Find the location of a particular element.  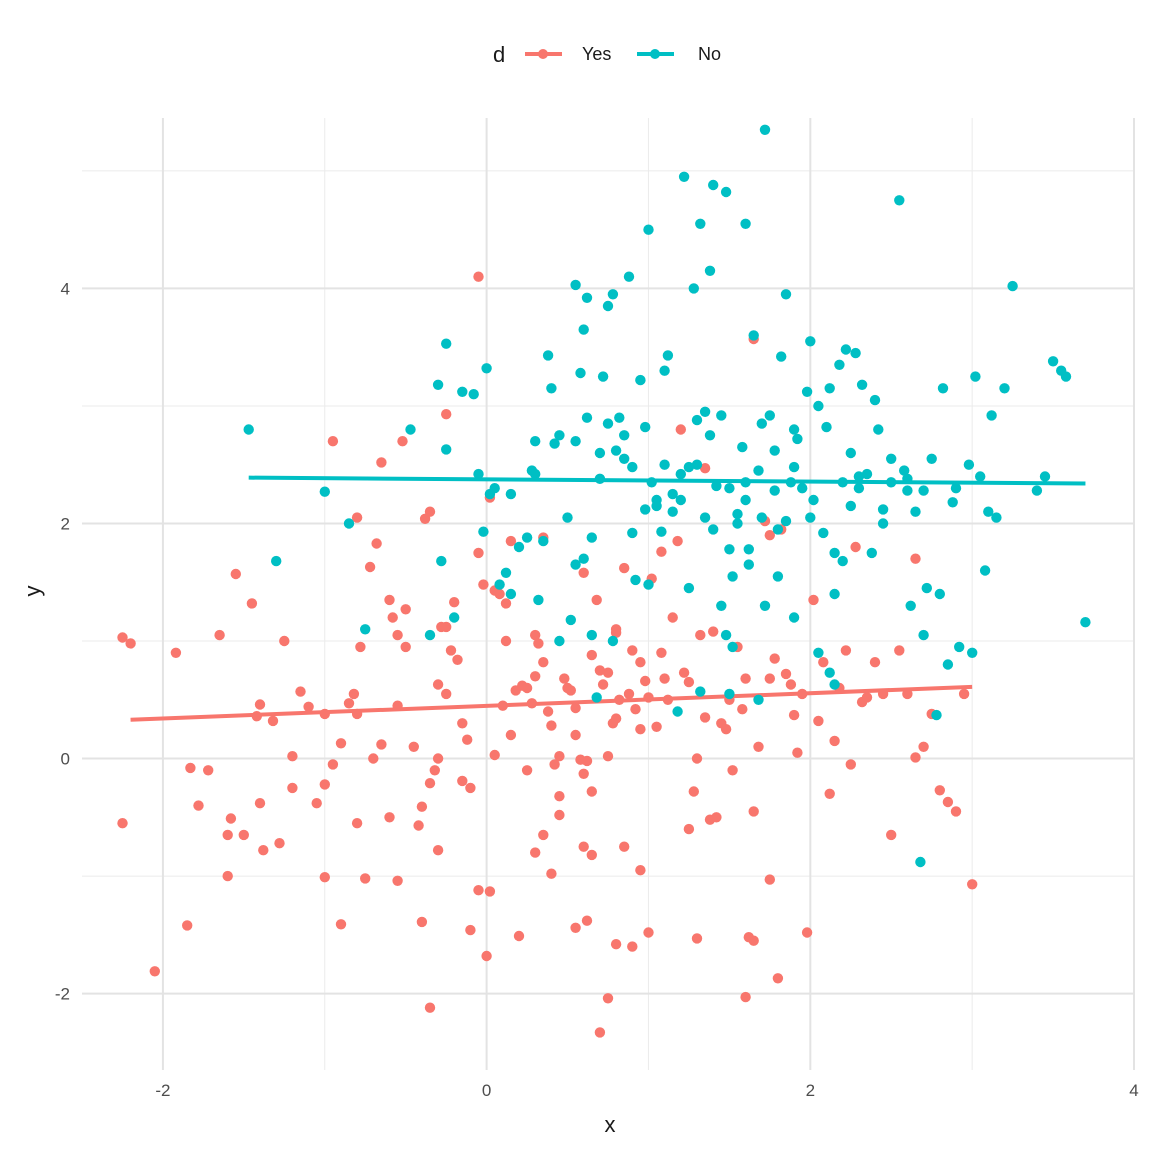

x-axis-title: x is located at coordinates (610, 1124).